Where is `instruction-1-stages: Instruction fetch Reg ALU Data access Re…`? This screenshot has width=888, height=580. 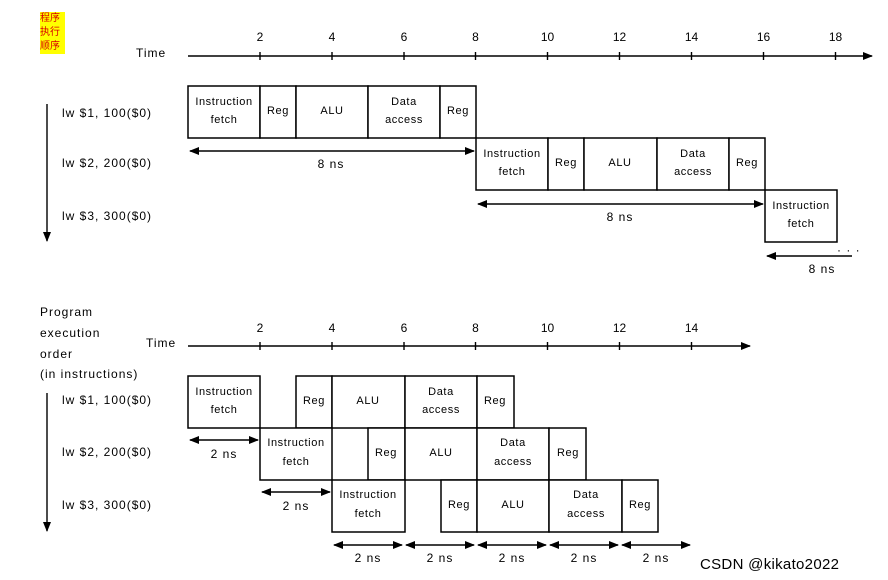
instruction-1-stages: Instruction fetch Reg ALU Data access Re… is located at coordinates (332, 112).